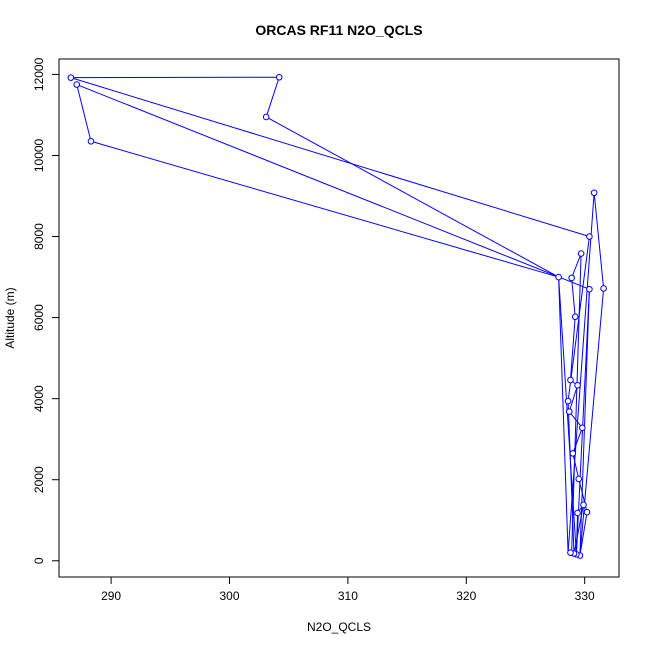 This screenshot has height=650, width=650. I want to click on y-axis: 0 2000 4000 6000 8000 10000 12000, so click(45, 310).